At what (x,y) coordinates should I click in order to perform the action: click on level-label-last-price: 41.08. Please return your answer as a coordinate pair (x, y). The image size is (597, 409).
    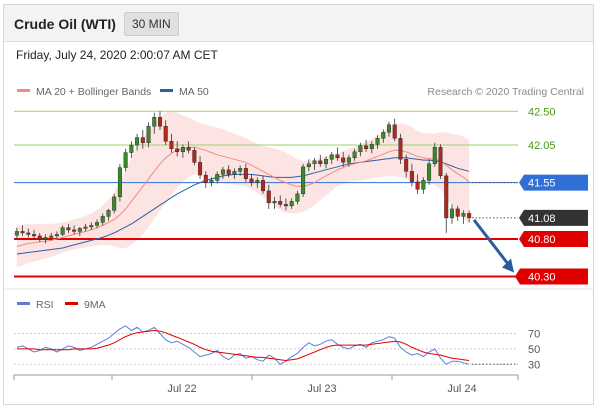
    Looking at the image, I should click on (542, 219).